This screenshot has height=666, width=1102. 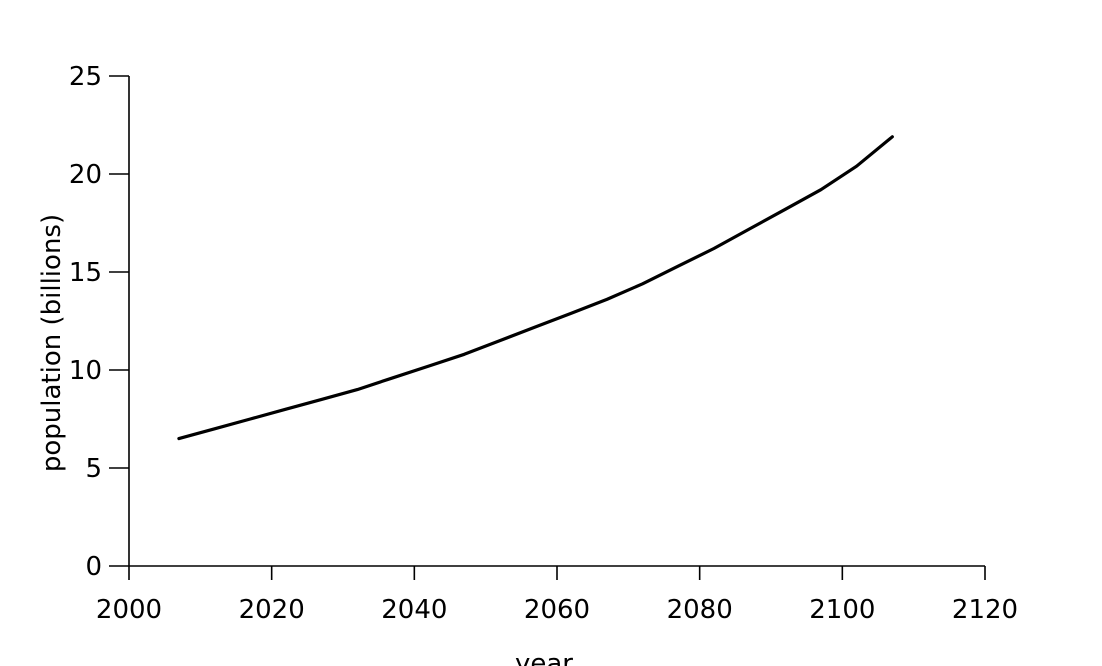 What do you see at coordinates (557, 610) in the screenshot?
I see `x-tick-label: 2060` at bounding box center [557, 610].